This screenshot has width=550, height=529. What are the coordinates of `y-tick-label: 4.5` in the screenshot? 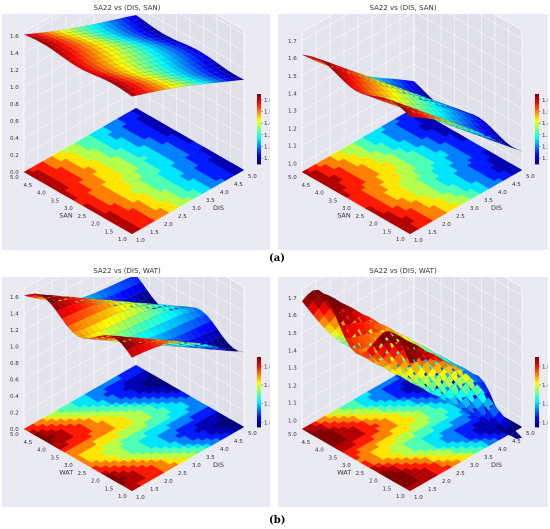 It's located at (28, 443).